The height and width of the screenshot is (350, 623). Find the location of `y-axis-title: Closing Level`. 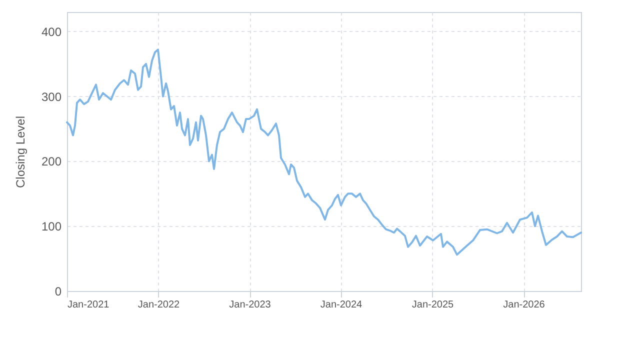

y-axis-title: Closing Level is located at coordinates (20, 152).